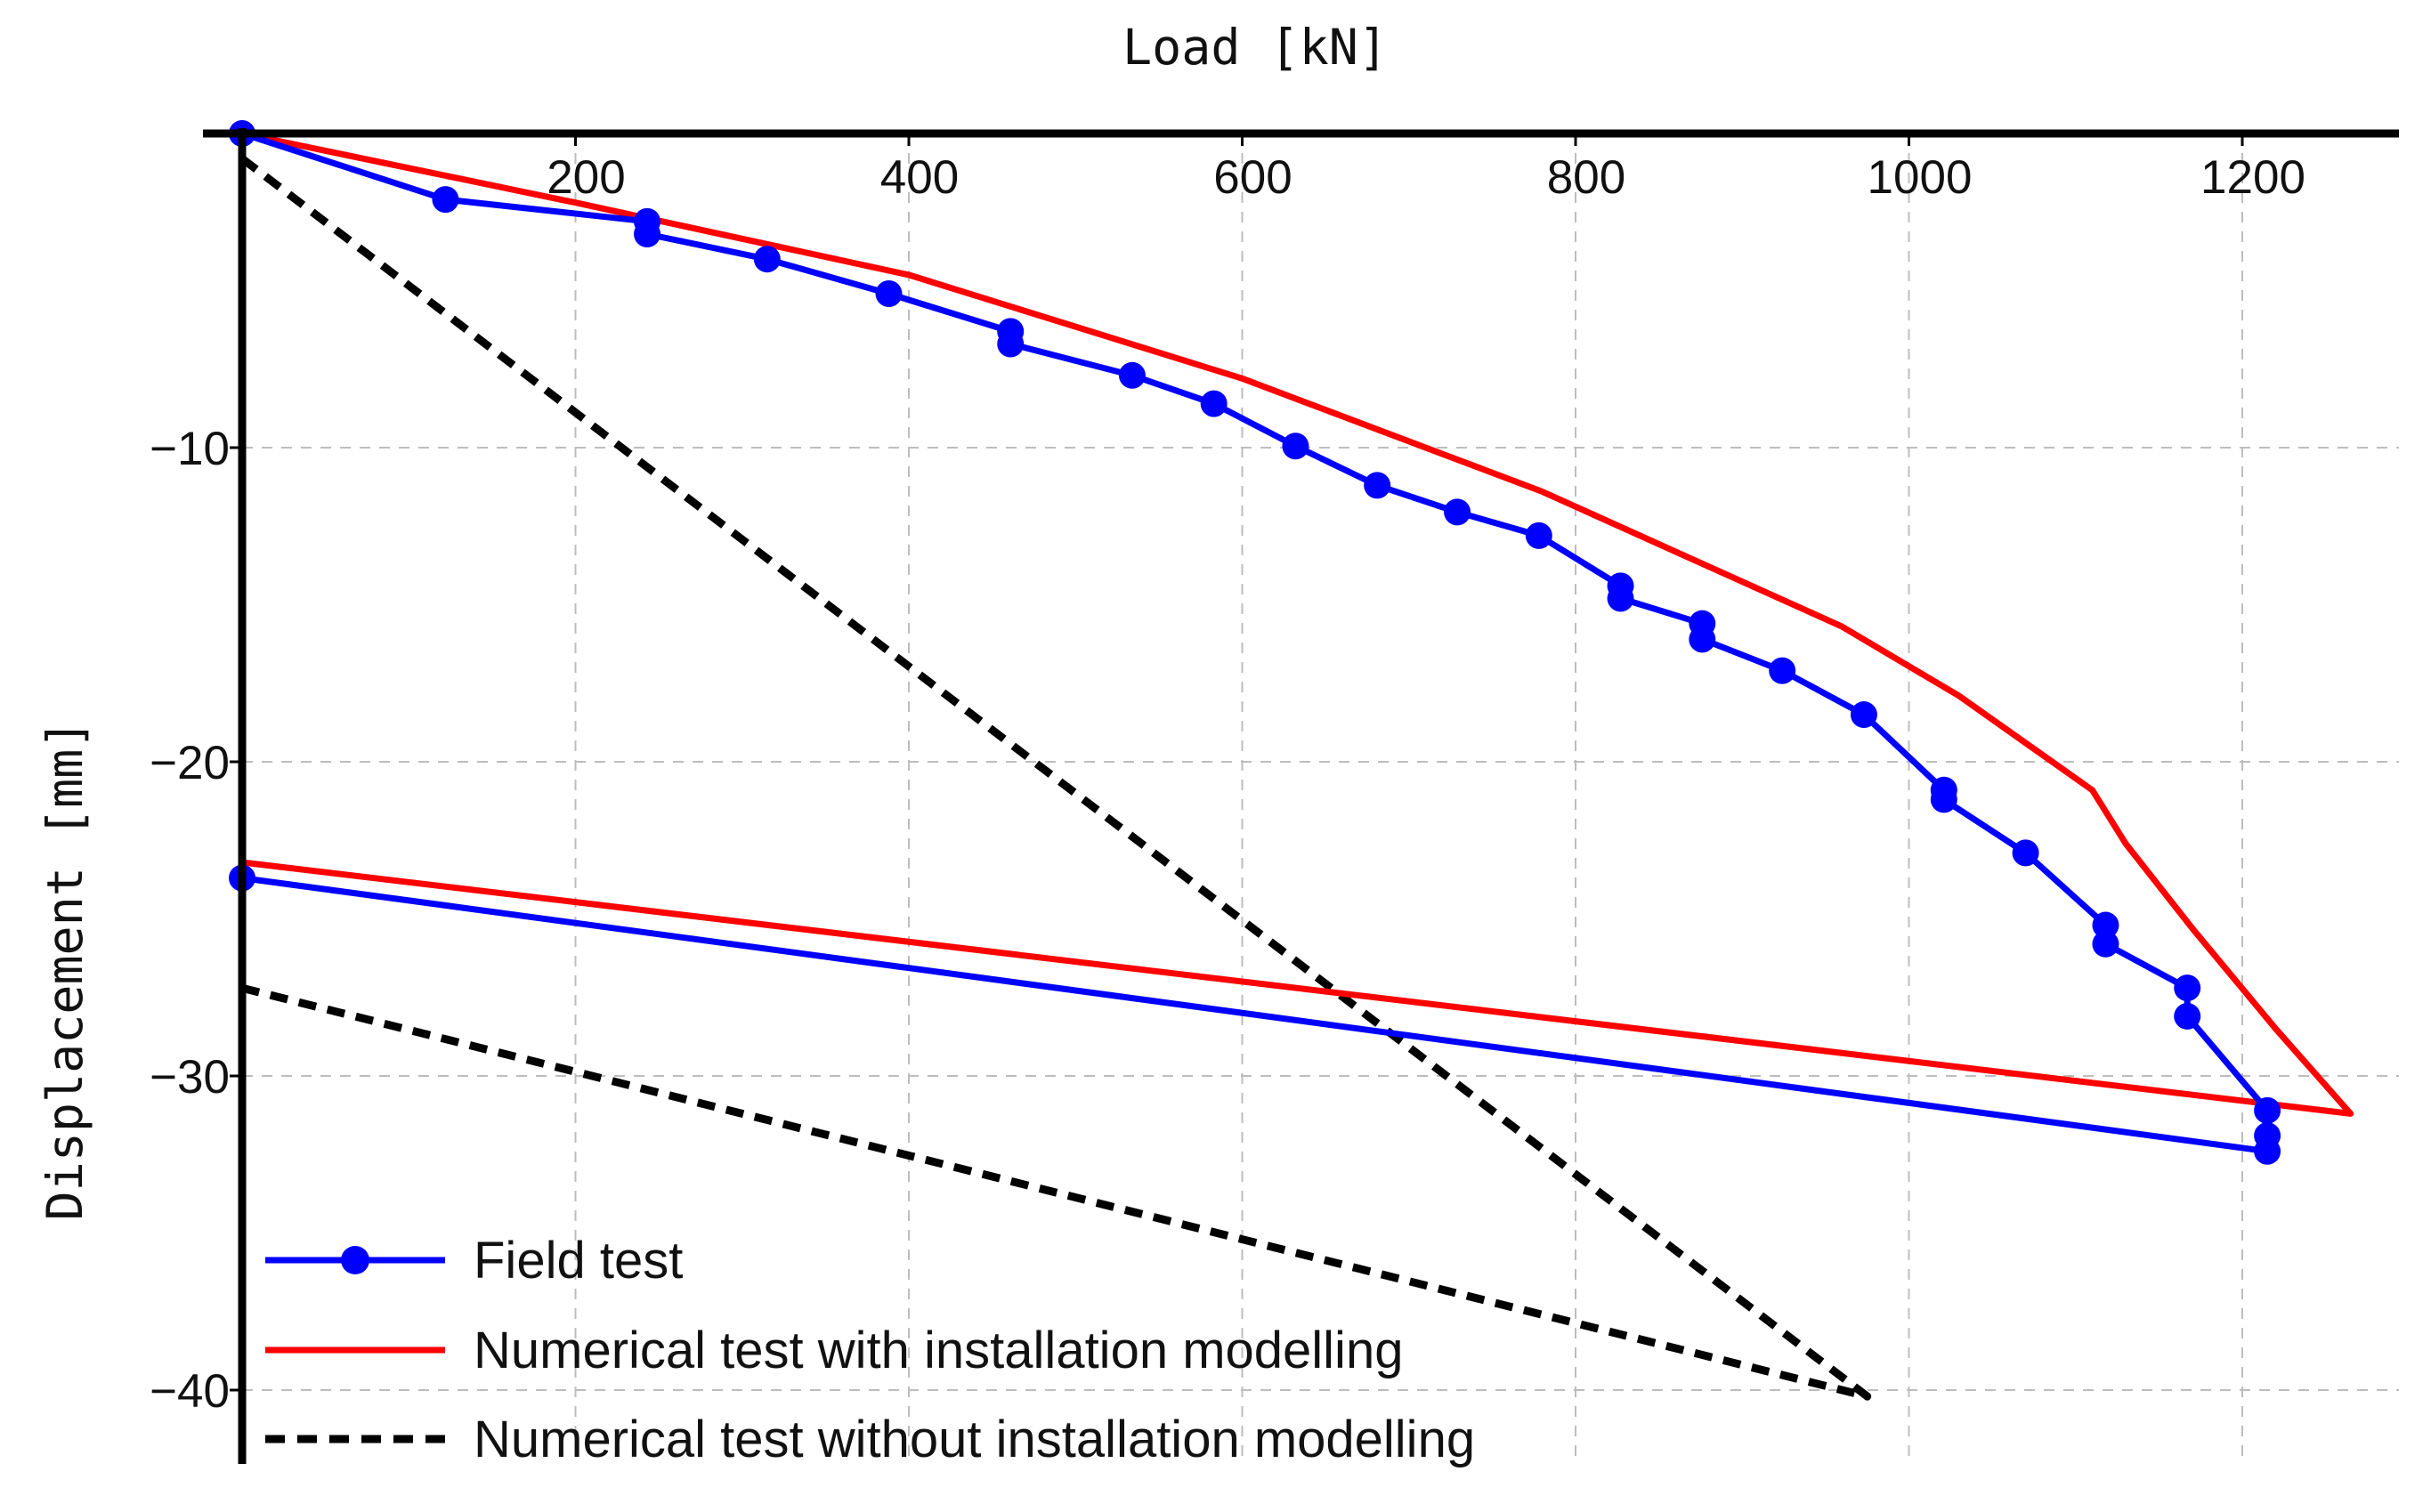  What do you see at coordinates (196, 920) in the screenshot?
I see `y-ticks: −10 −20 −30 −40` at bounding box center [196, 920].